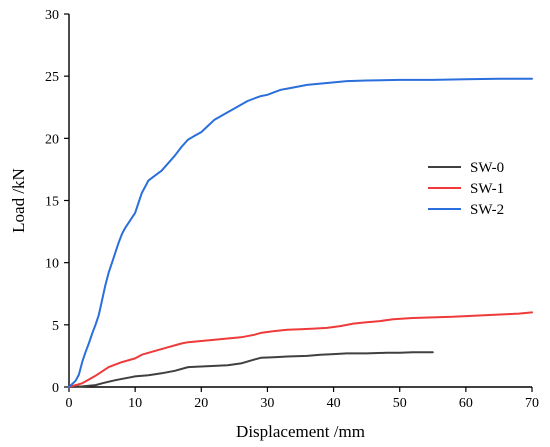  What do you see at coordinates (52, 202) in the screenshot?
I see `y-tick-label: 15` at bounding box center [52, 202].